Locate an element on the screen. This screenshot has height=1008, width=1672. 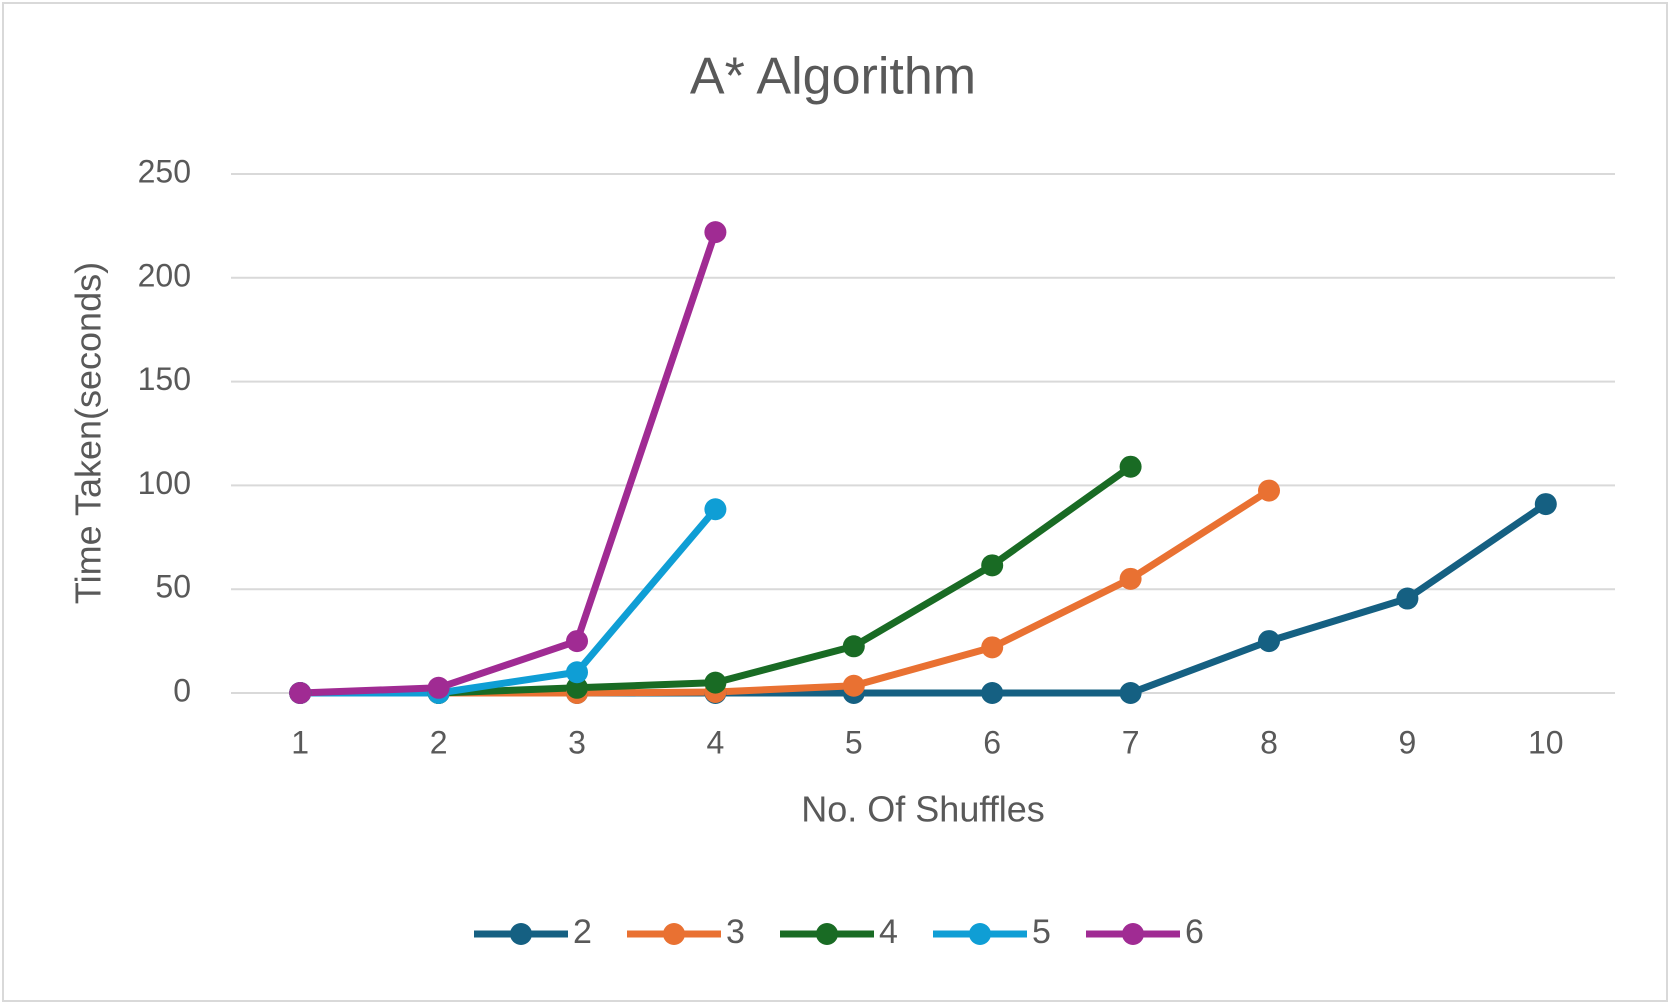
legend-label: 5 is located at coordinates (1041, 932).